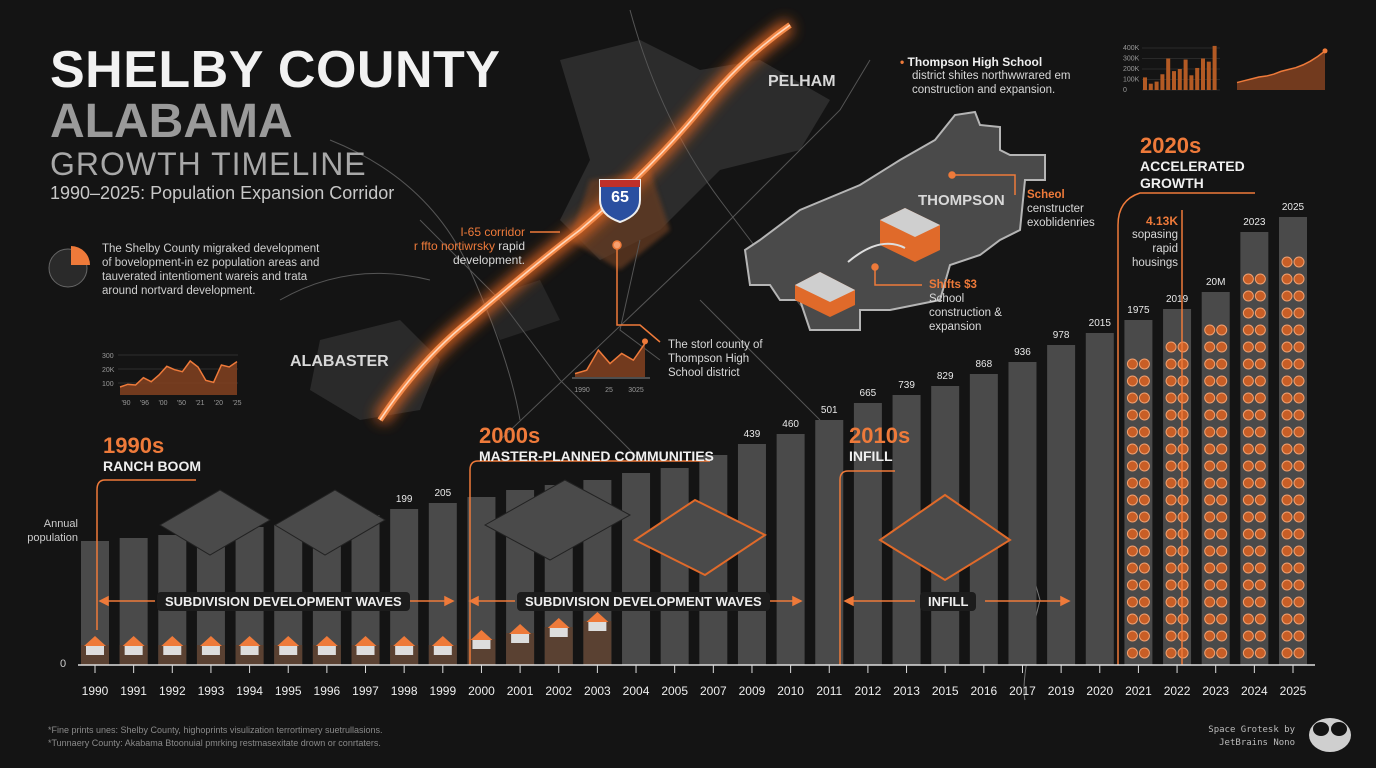 Image resolution: width=1376 pixels, height=768 pixels. Describe the element at coordinates (275, 70) in the screenshot. I see `title-line1: SHELBY COUNTY` at that location.